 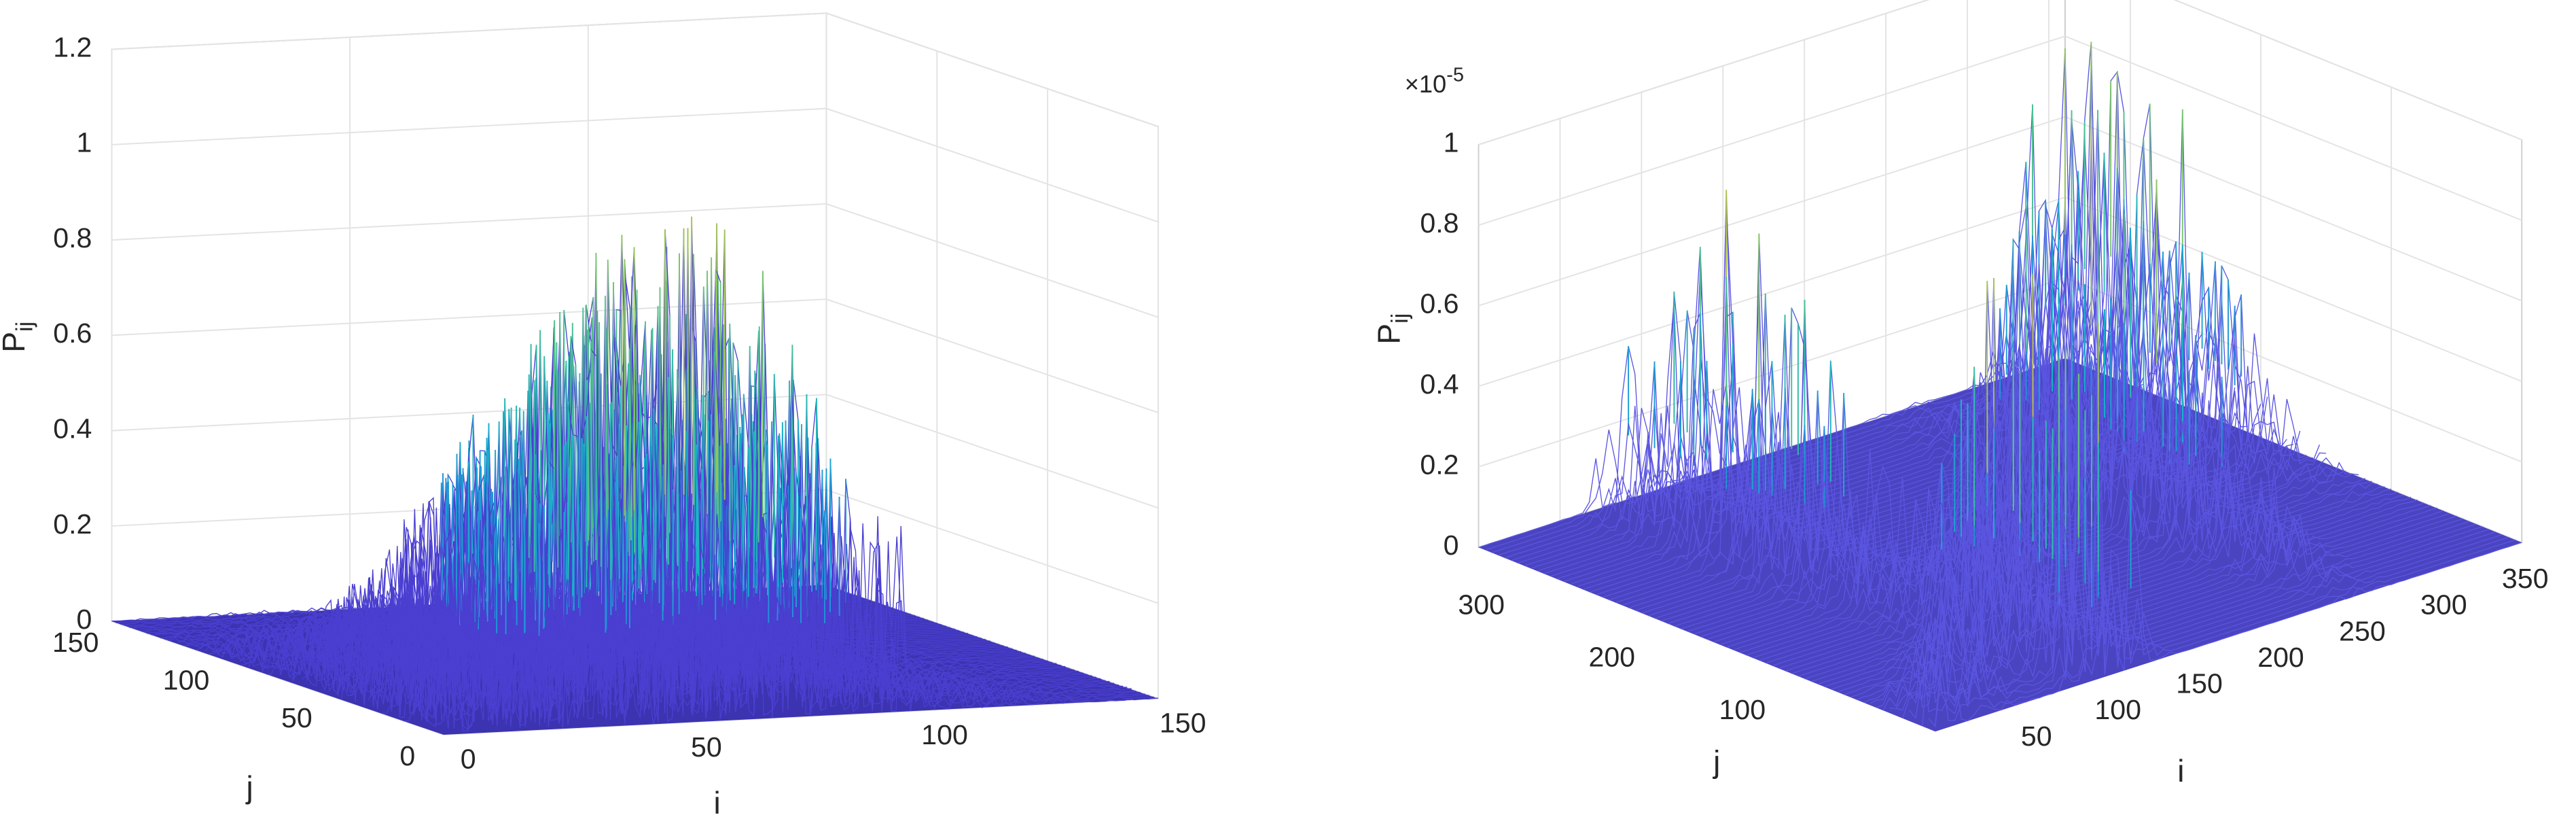 What do you see at coordinates (75, 642) in the screenshot?
I see `y-tick-label: 150` at bounding box center [75, 642].